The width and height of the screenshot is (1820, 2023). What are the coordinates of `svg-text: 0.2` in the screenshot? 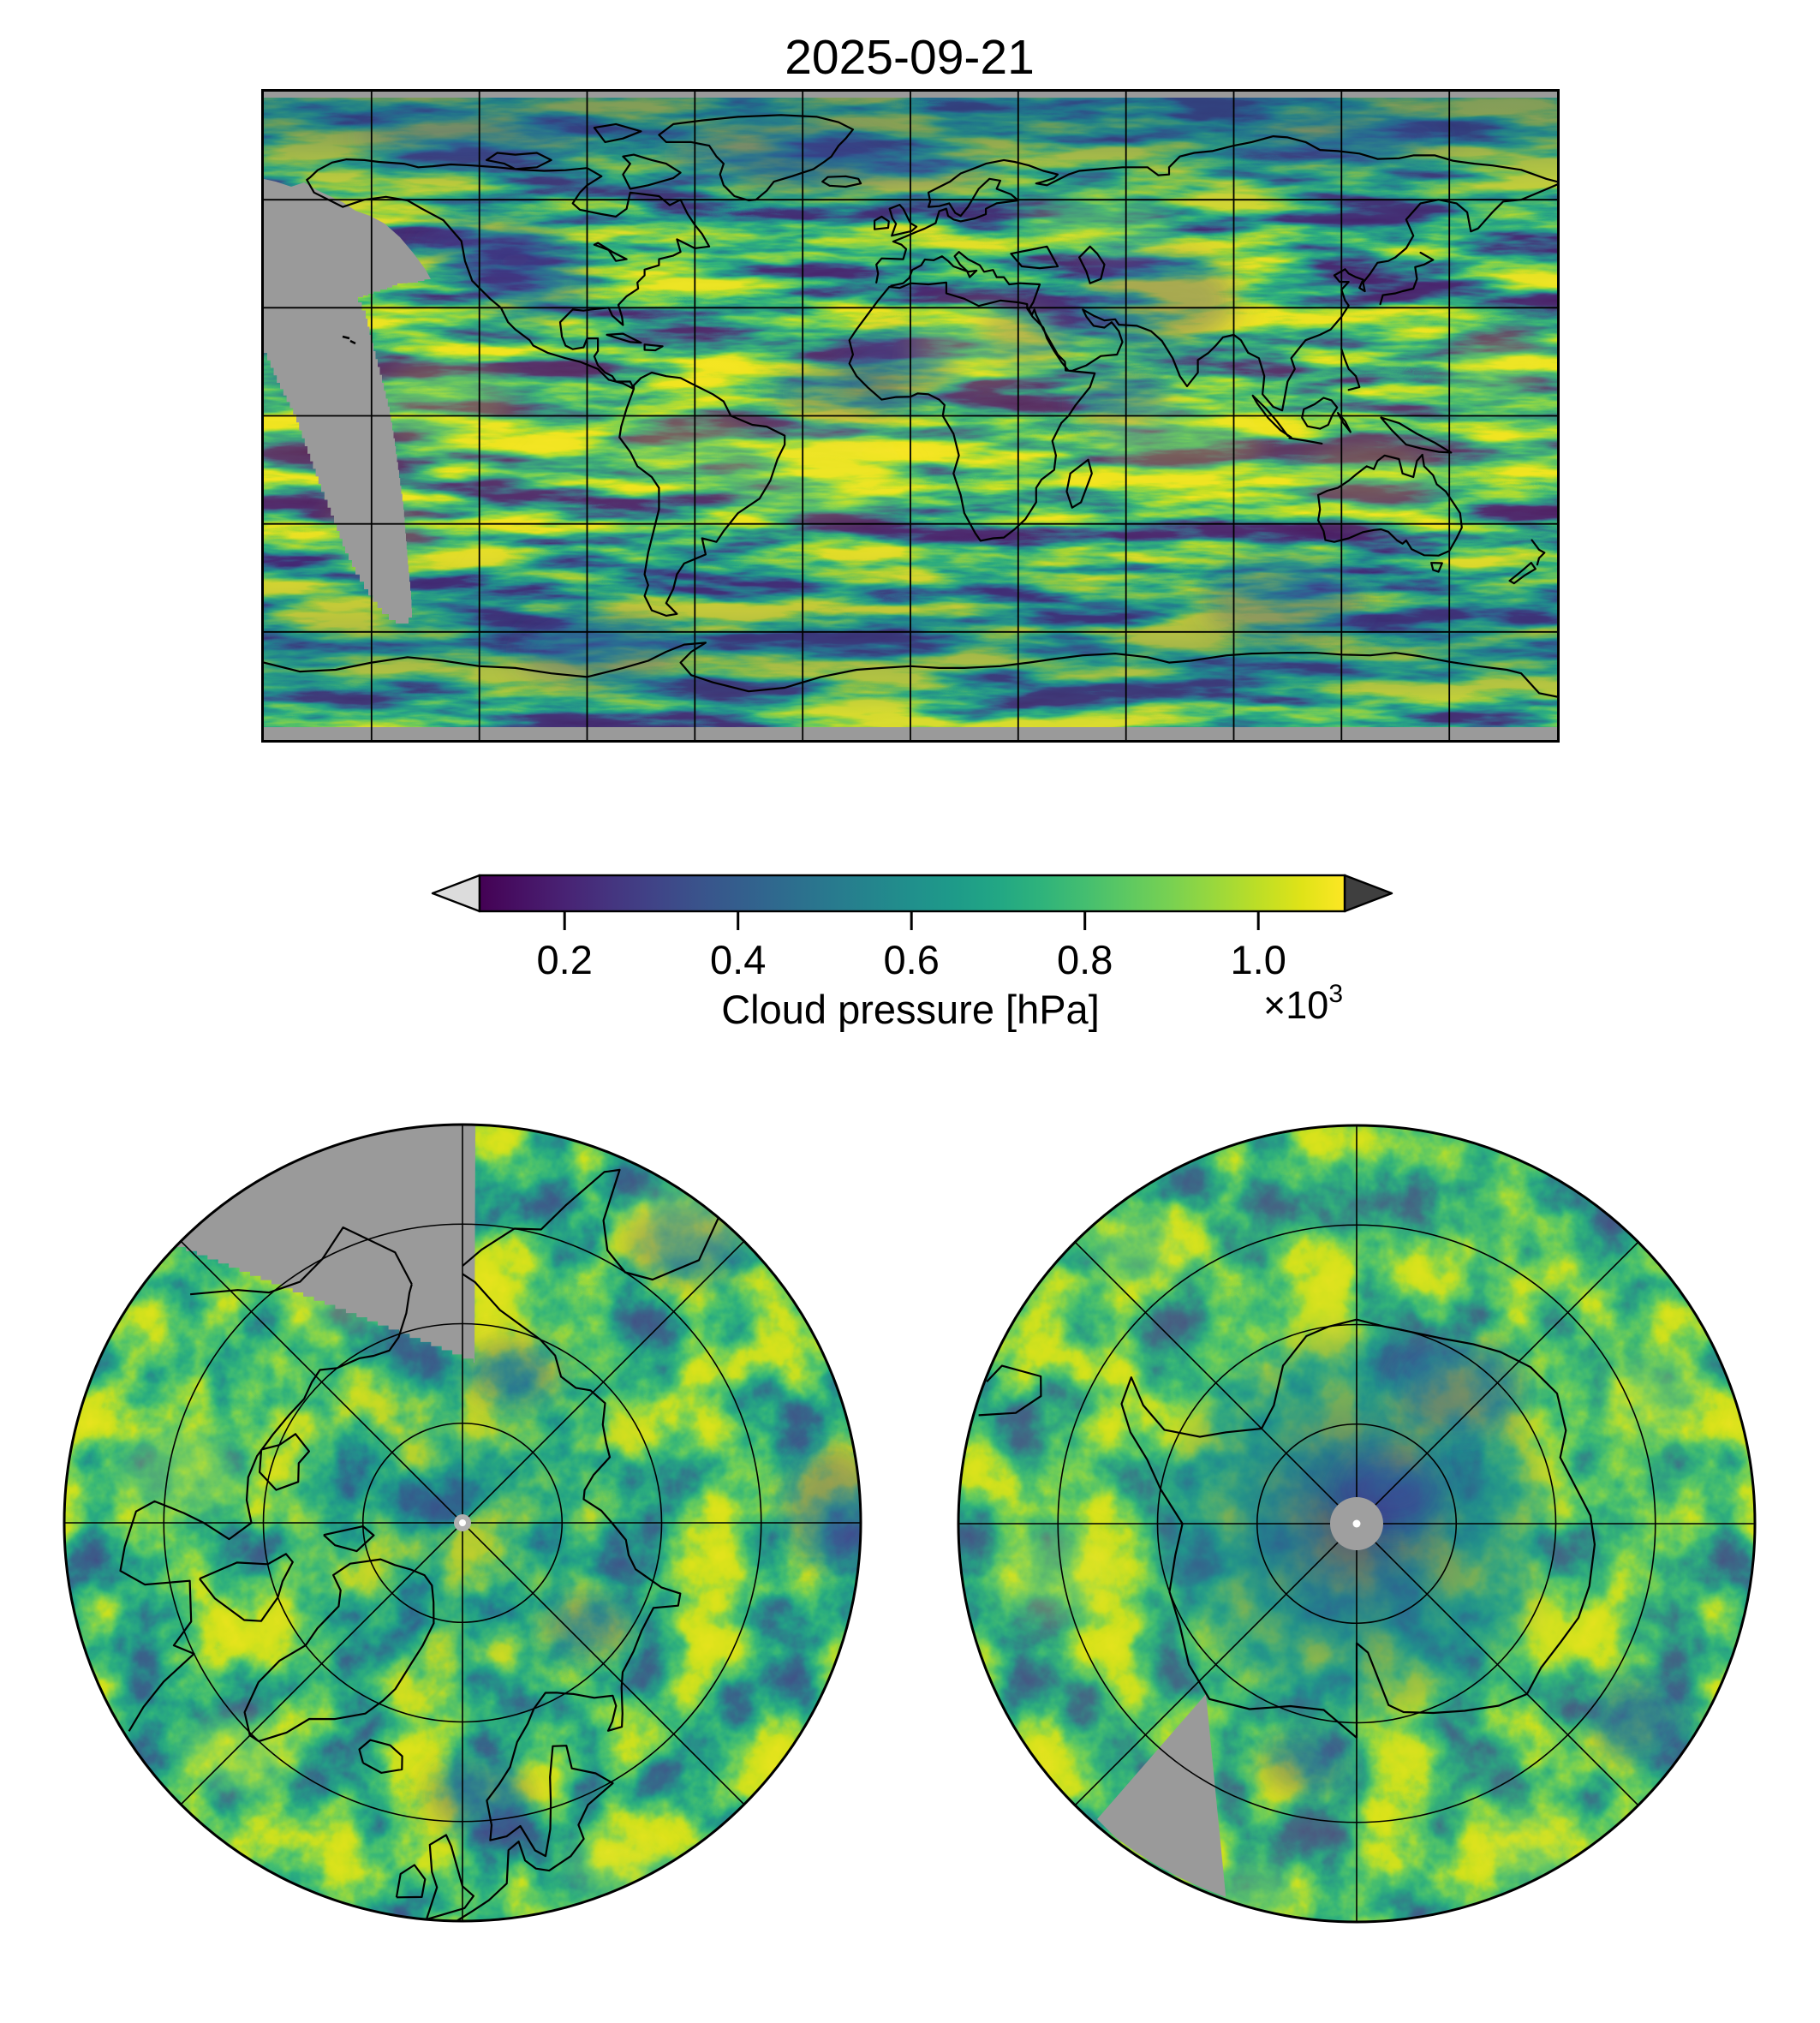 It's located at (565, 960).